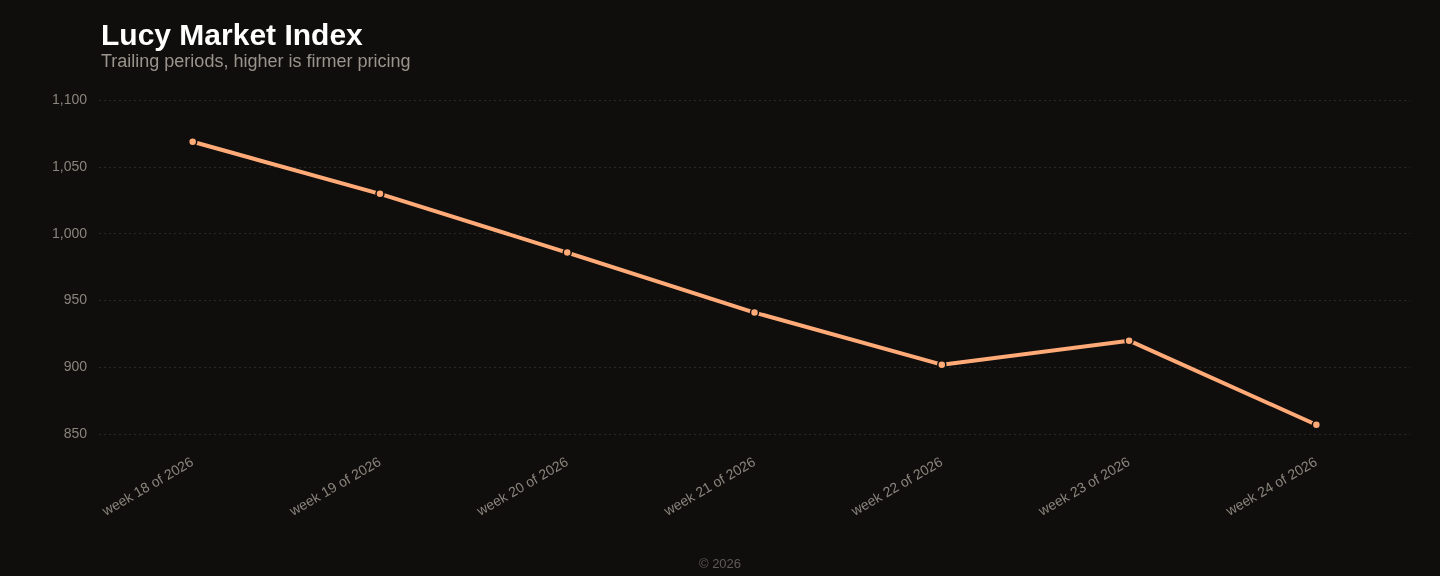  What do you see at coordinates (720, 563) in the screenshot?
I see `text: © 2026` at bounding box center [720, 563].